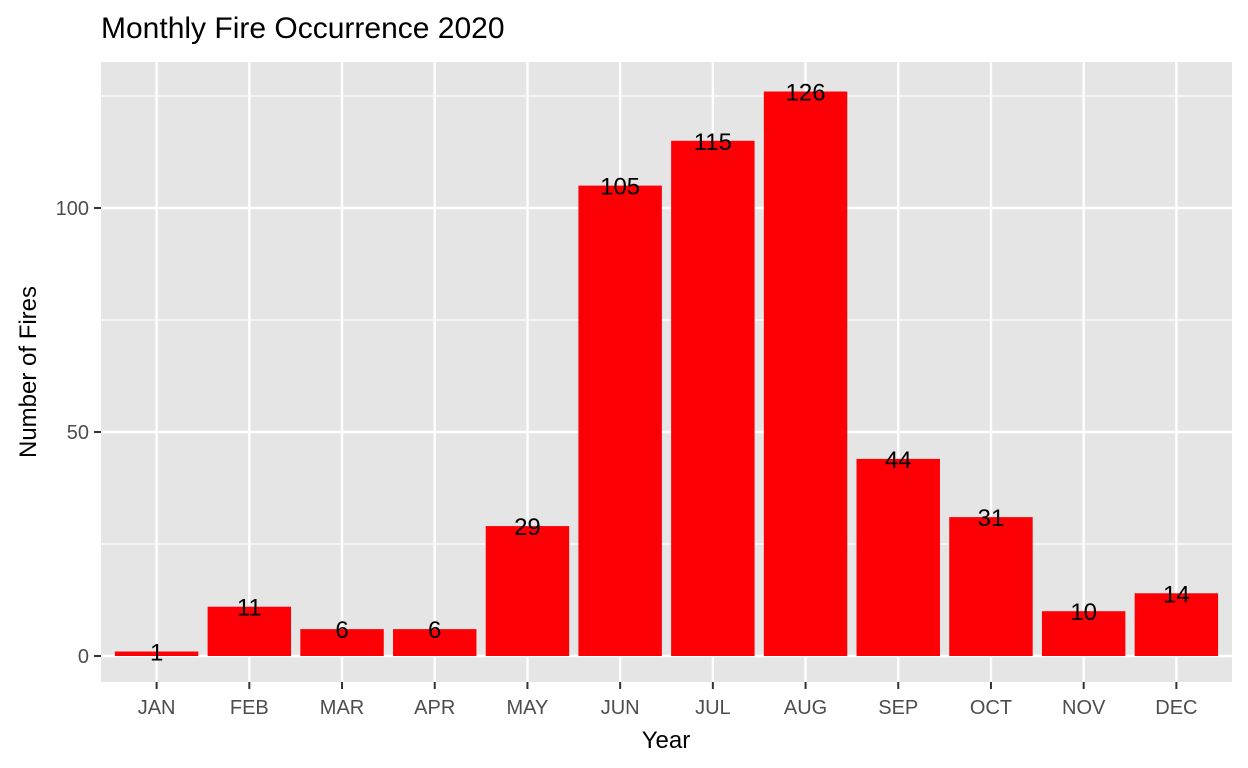 This screenshot has height=768, width=1248. Describe the element at coordinates (805, 708) in the screenshot. I see `x-tick-label-aug: AUG` at that location.